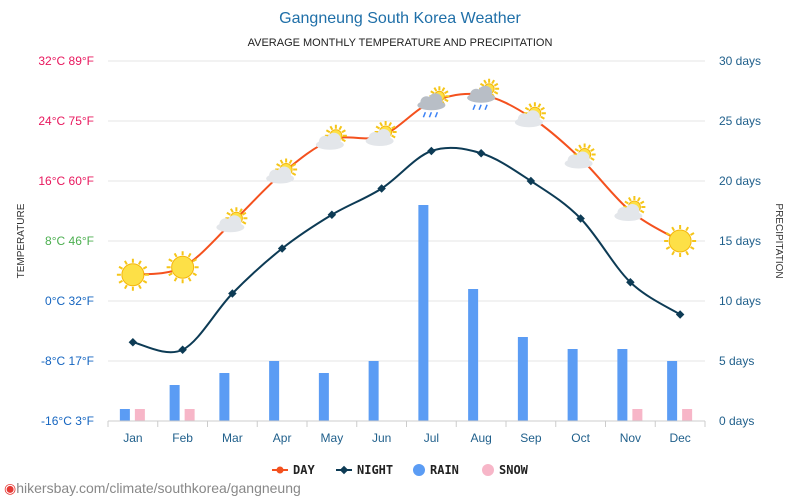 This screenshot has height=500, width=800. Describe the element at coordinates (375, 470) in the screenshot. I see `legend-label: NIGHT` at that location.